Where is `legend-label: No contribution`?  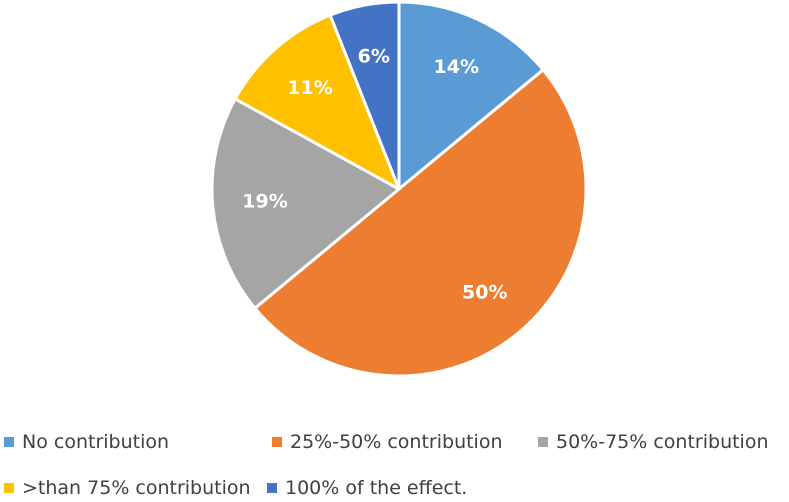 legend-label: No contribution is located at coordinates (96, 442).